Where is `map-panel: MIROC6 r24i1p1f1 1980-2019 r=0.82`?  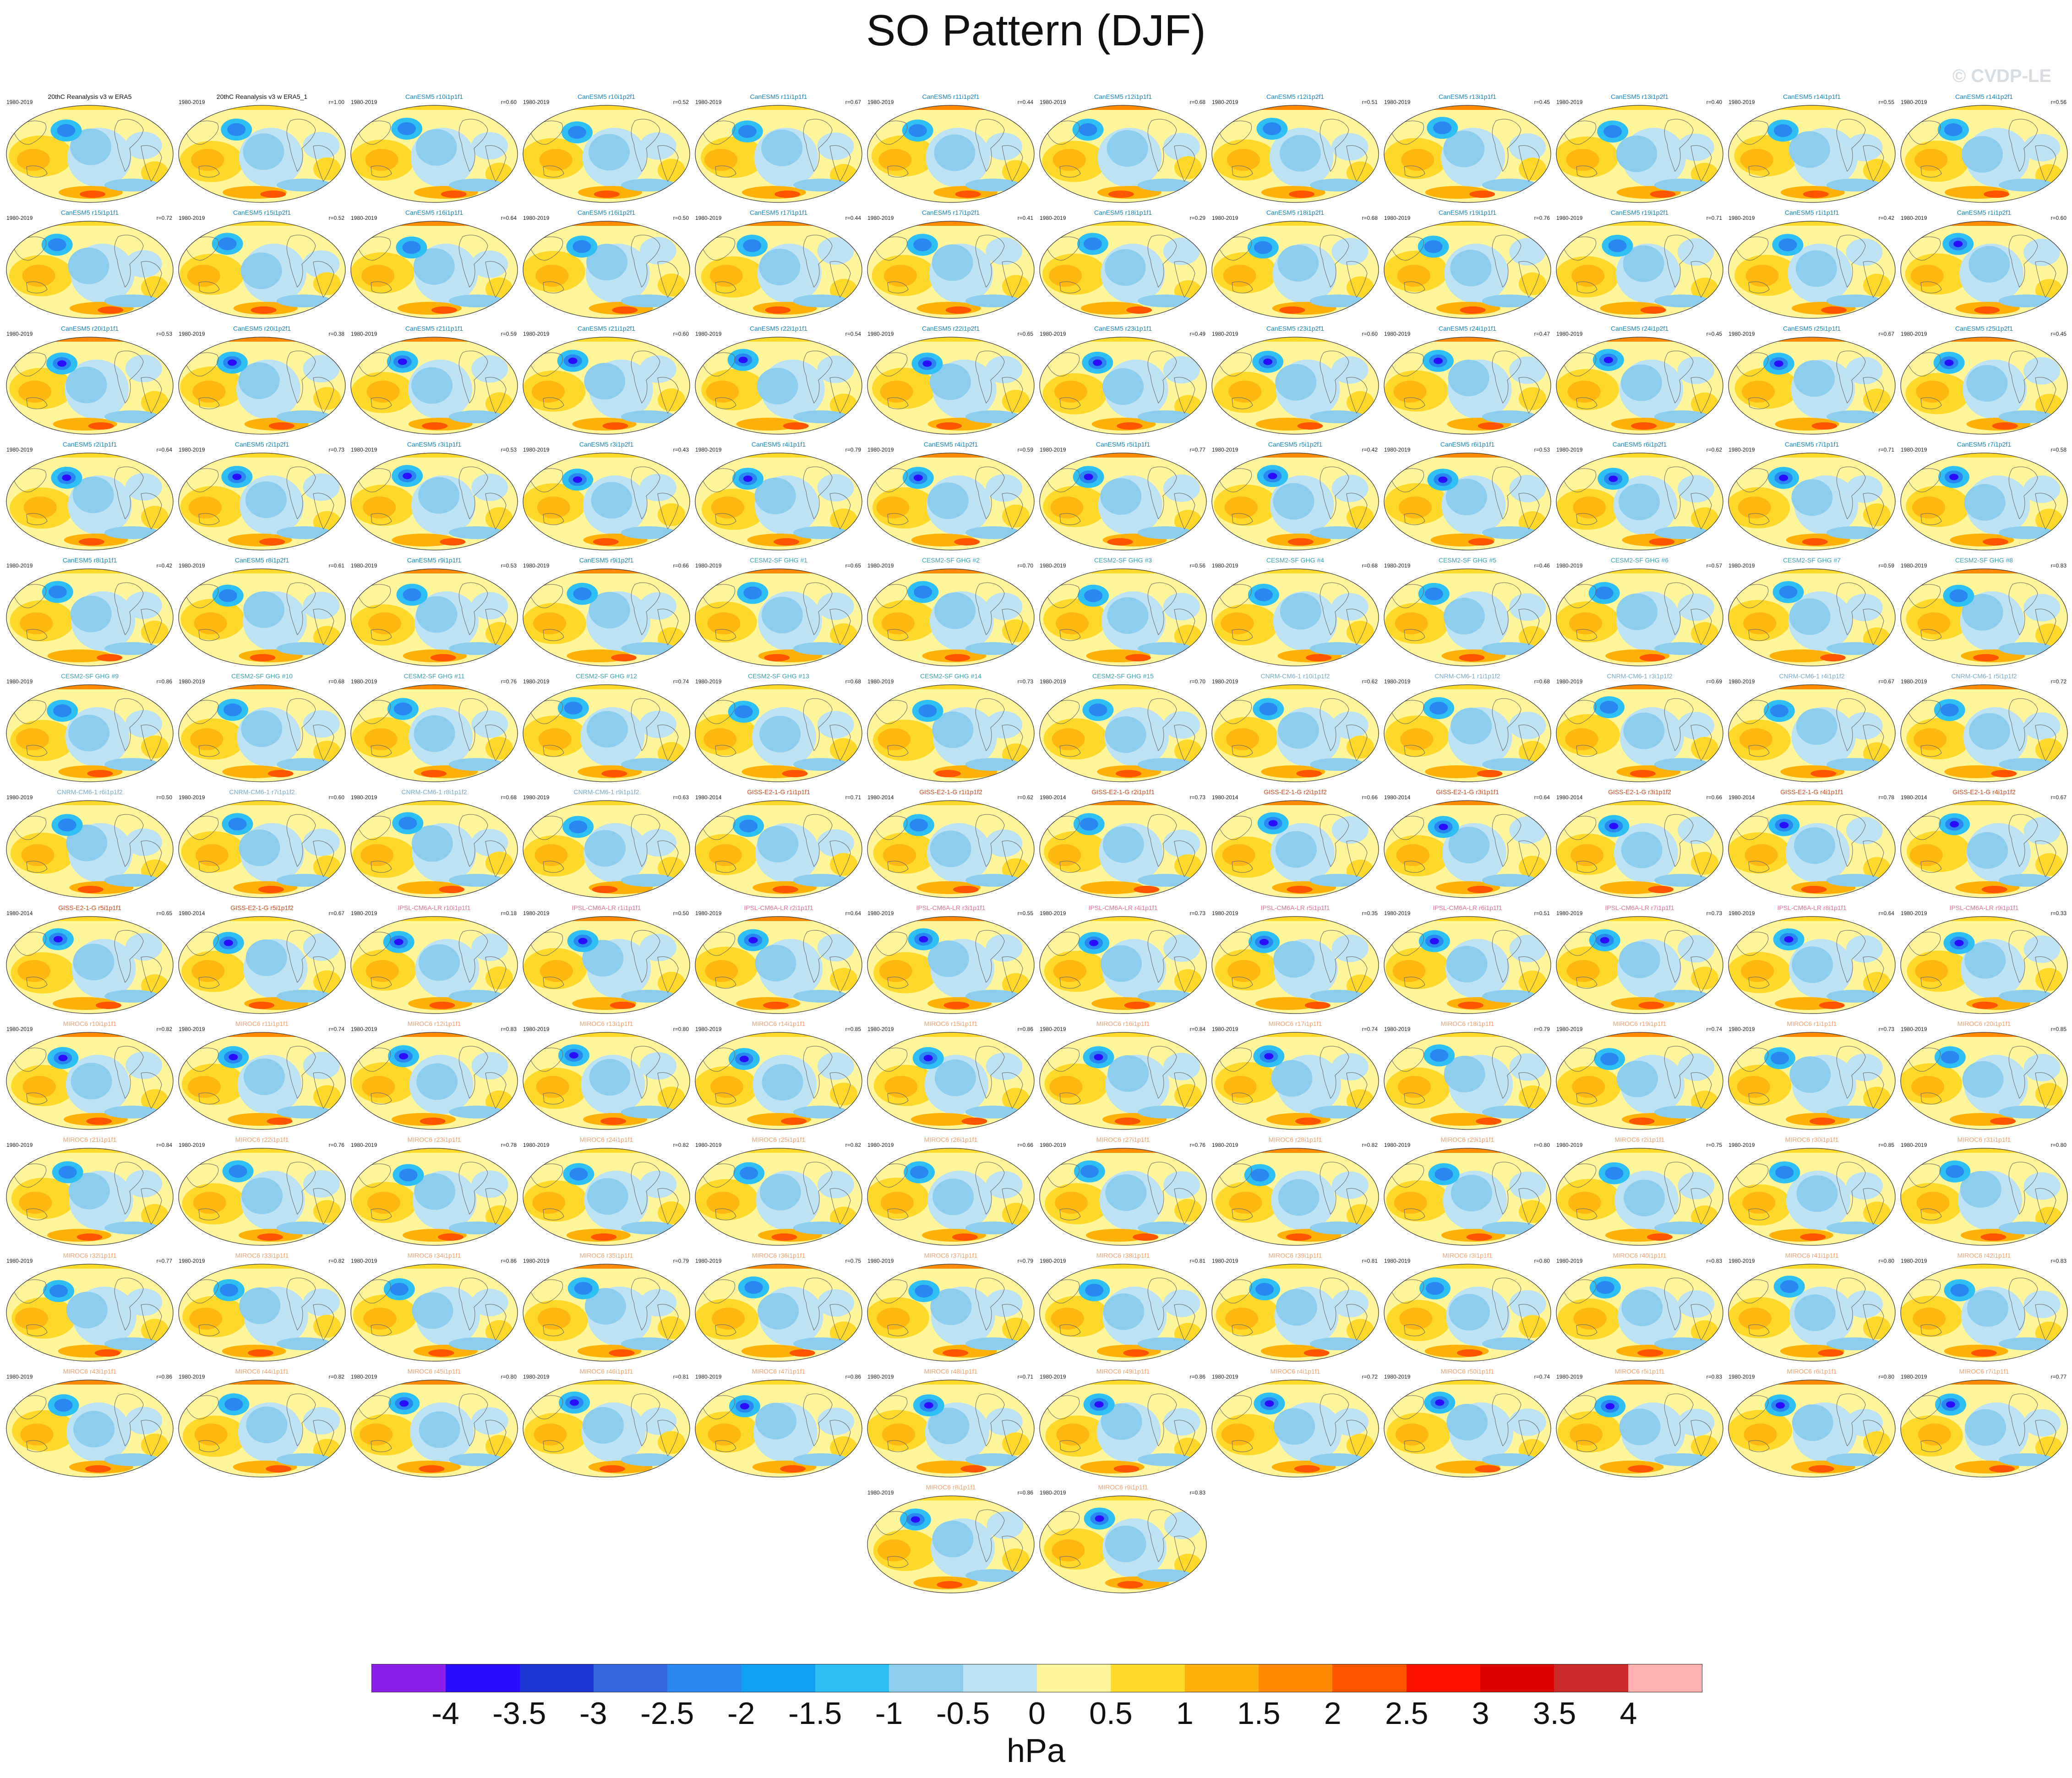
map-panel: MIROC6 r24i1p1f1 1980-2019 r=0.82 is located at coordinates (606, 1191).